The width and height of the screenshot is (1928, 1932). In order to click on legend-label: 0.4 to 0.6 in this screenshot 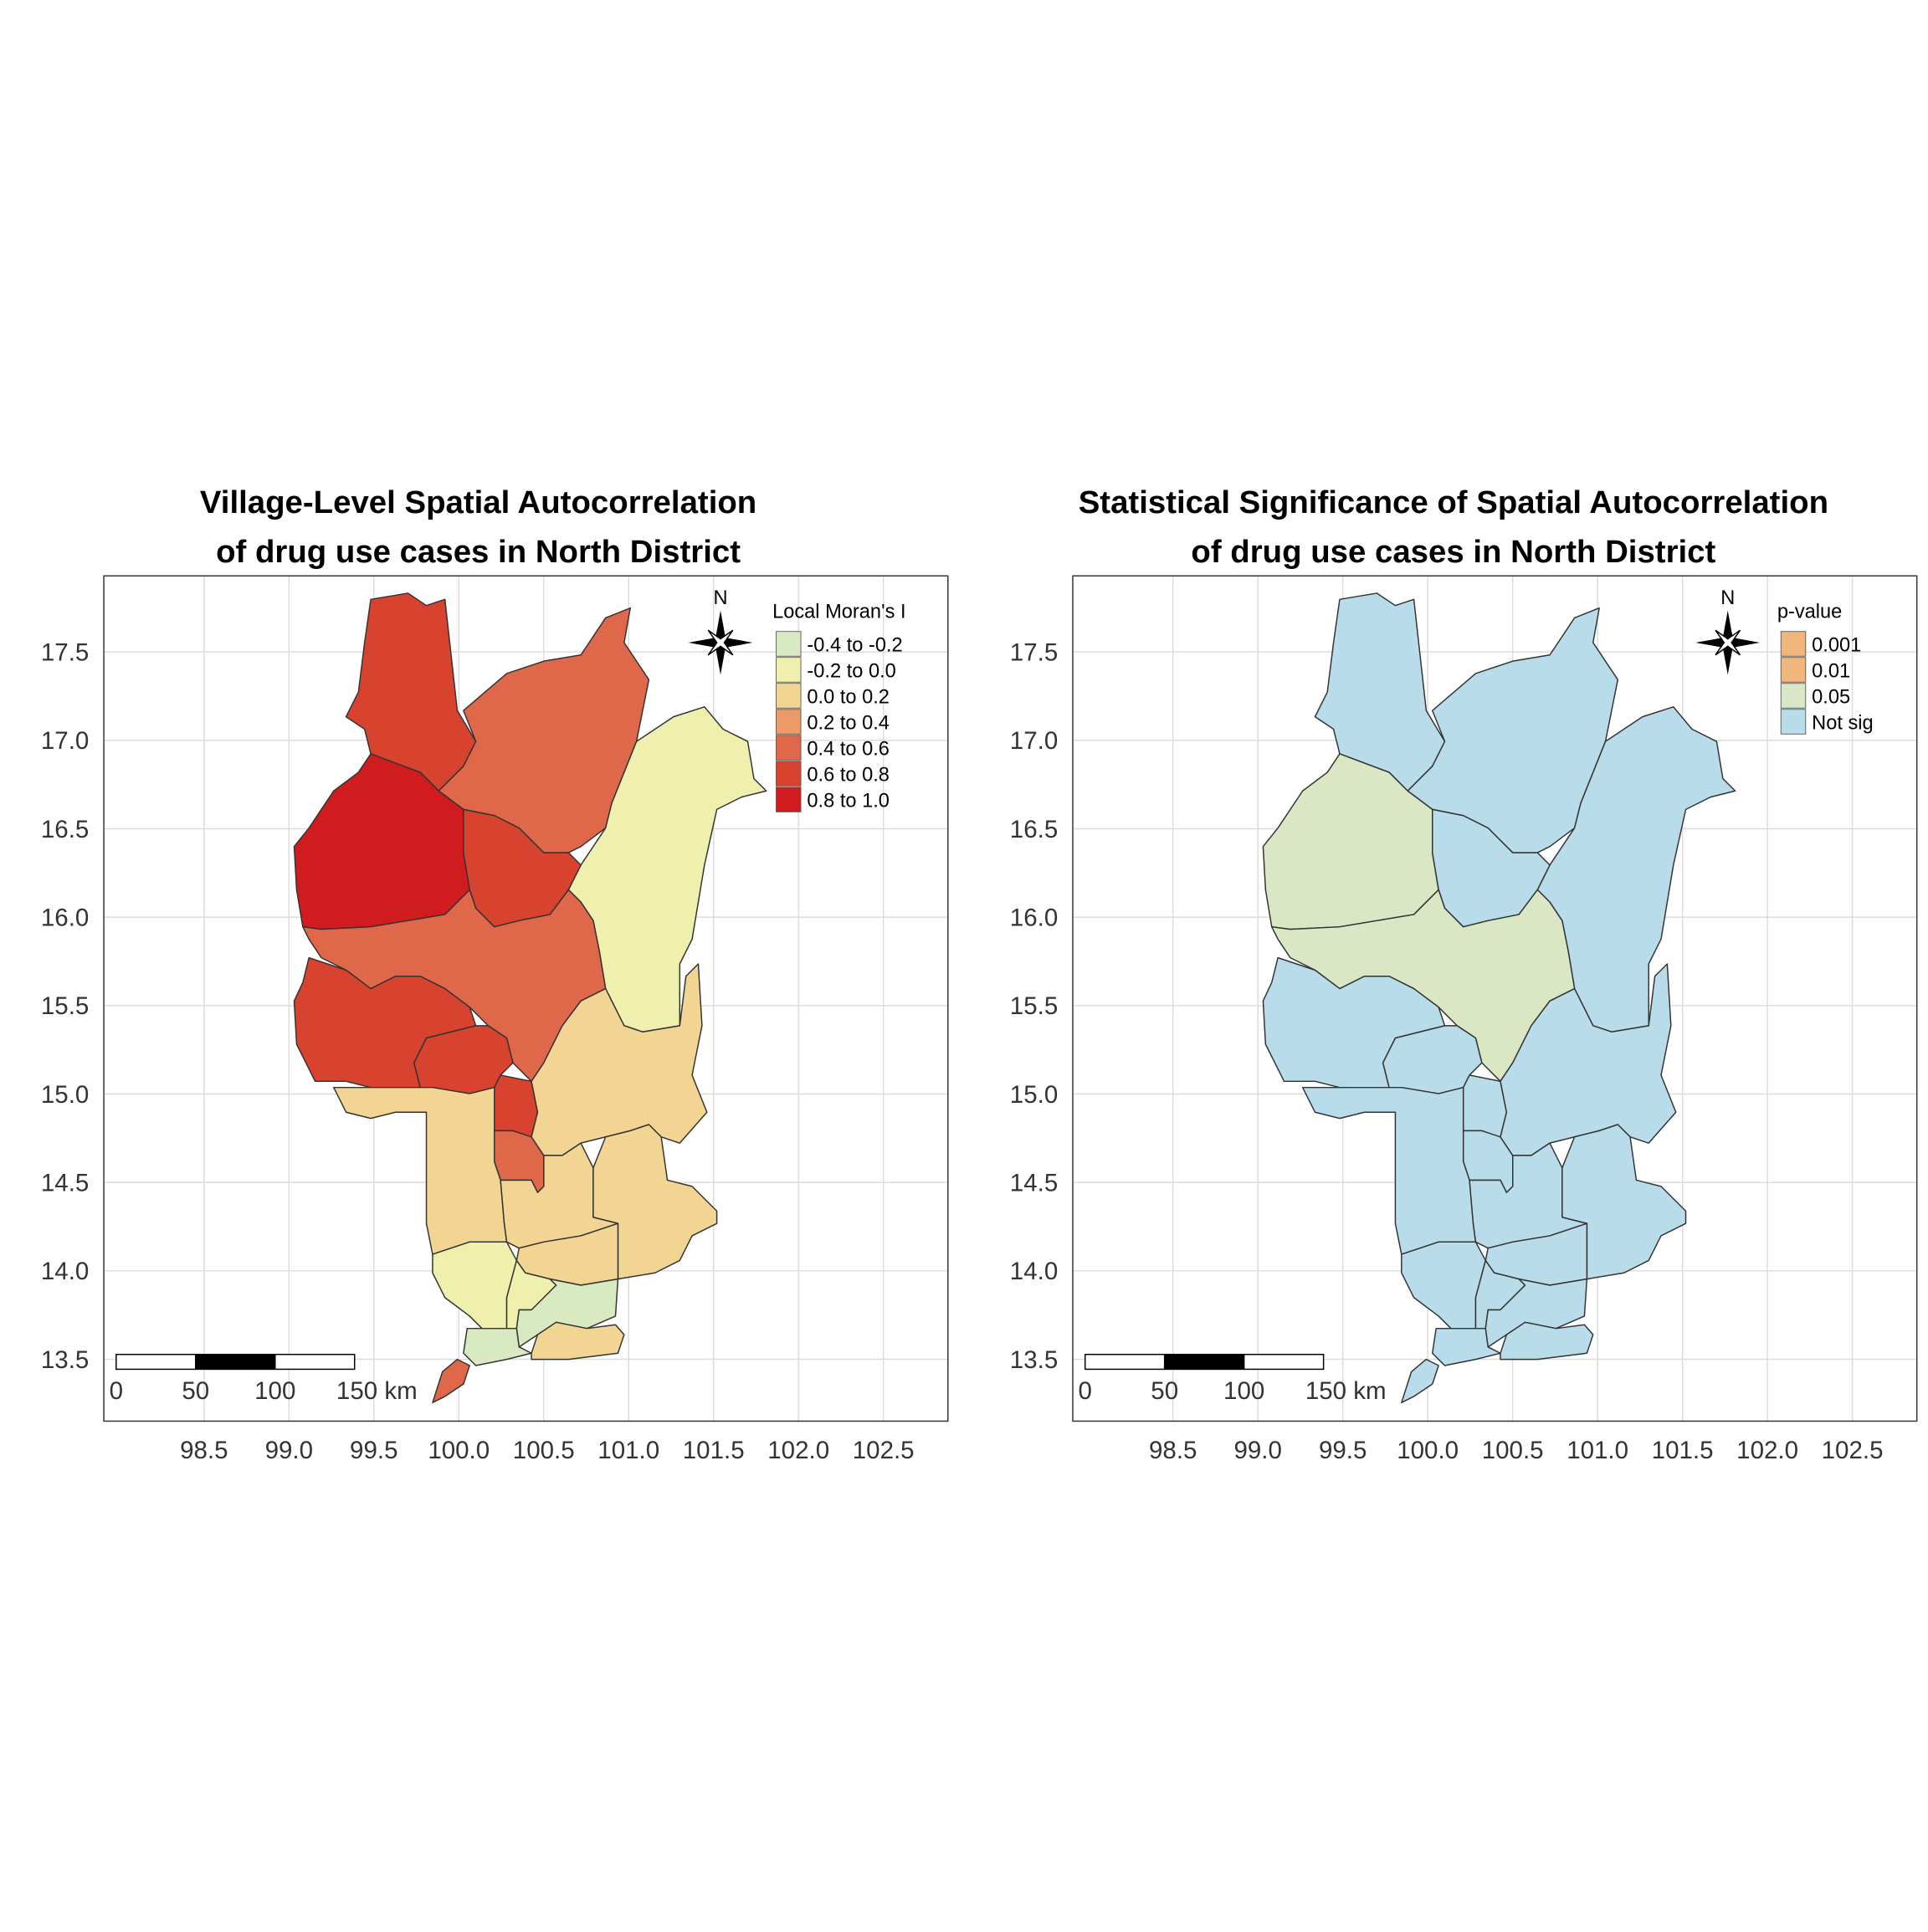, I will do `click(848, 749)`.